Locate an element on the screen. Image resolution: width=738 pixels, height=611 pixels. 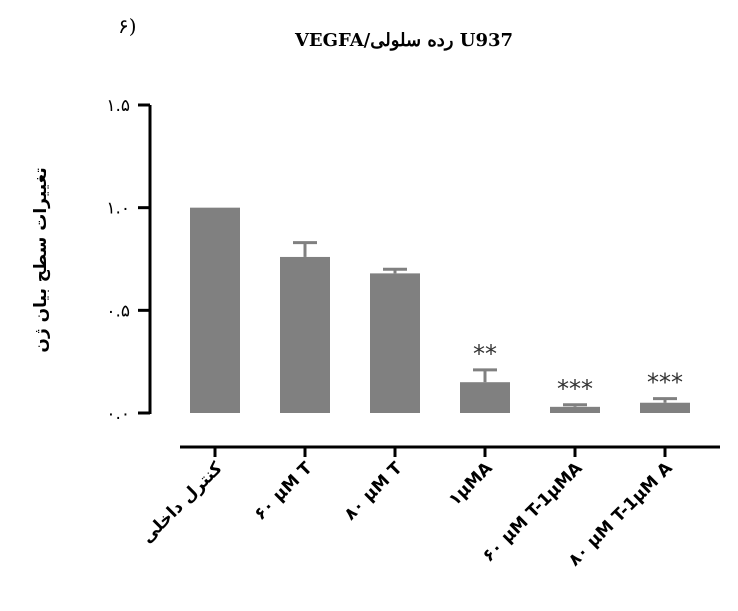
x-category-label: ۶۰ µM T is located at coordinates (283, 491).